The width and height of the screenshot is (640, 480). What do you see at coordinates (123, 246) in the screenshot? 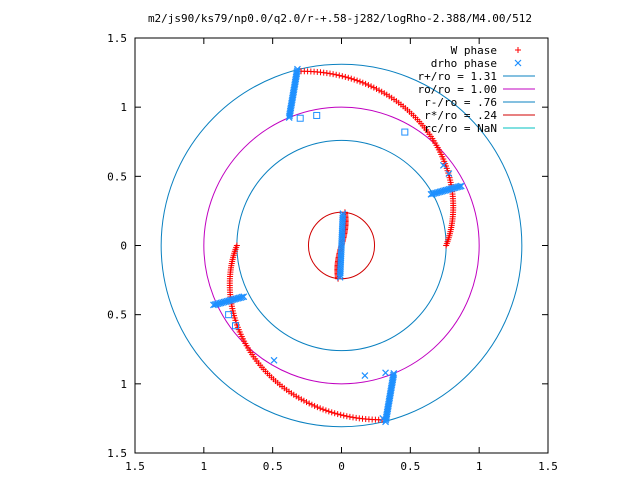
I see `y-tick-label: 0` at bounding box center [123, 246].